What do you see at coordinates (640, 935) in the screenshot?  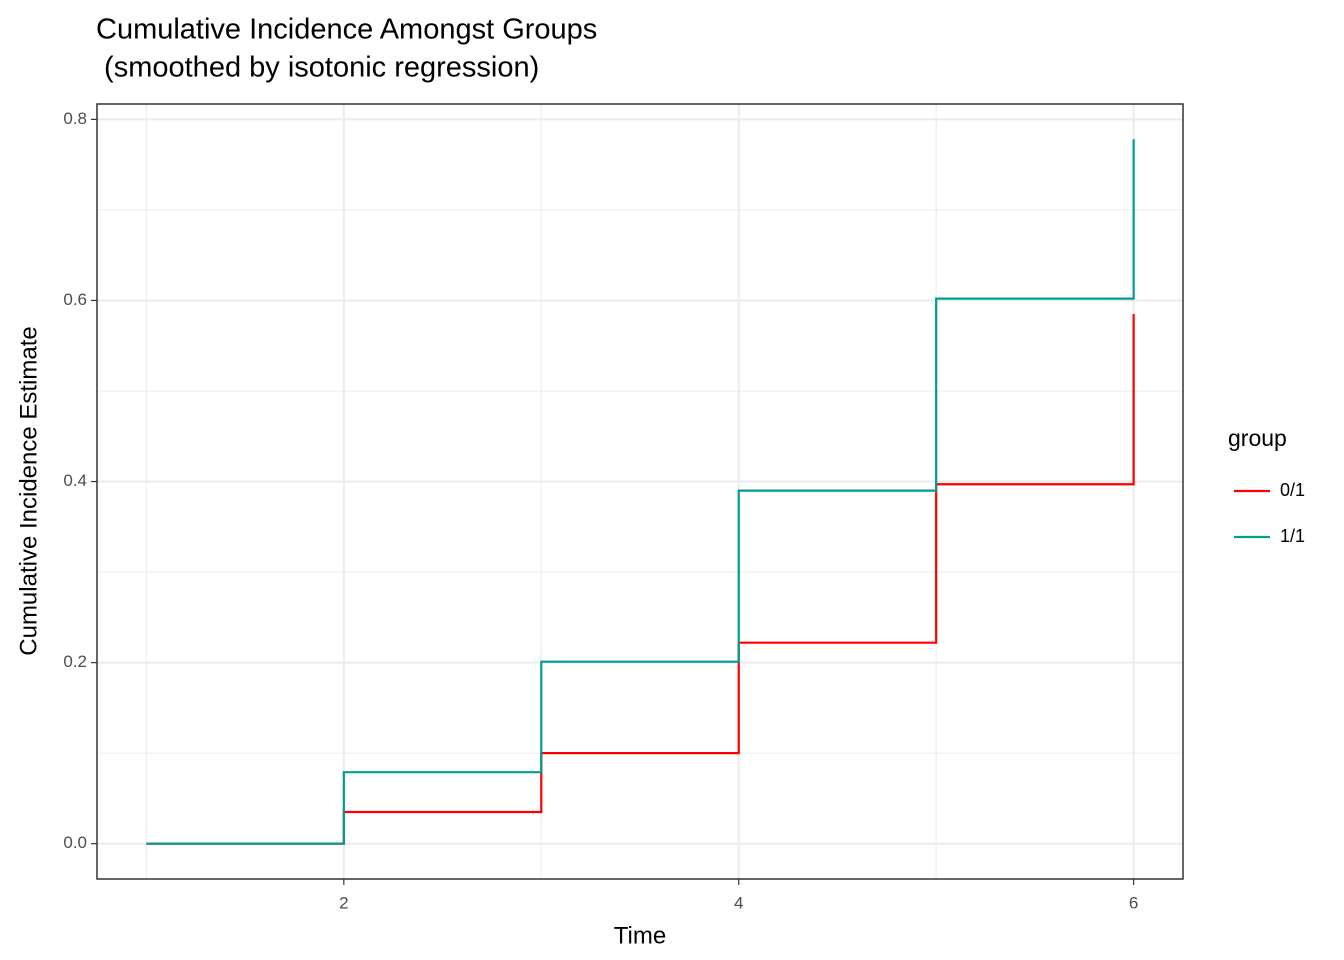 I see `x-axis-title: Time` at bounding box center [640, 935].